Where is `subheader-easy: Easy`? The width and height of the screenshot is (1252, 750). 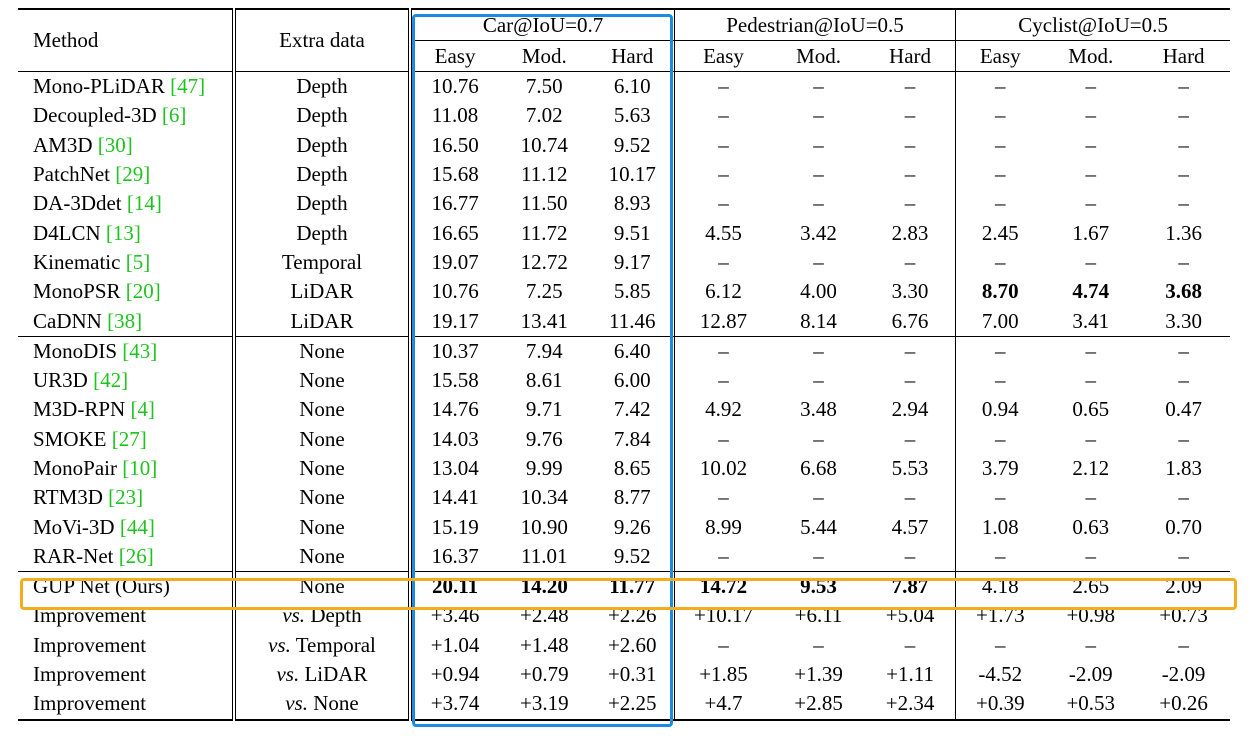
subheader-easy: Easy is located at coordinates (454, 56).